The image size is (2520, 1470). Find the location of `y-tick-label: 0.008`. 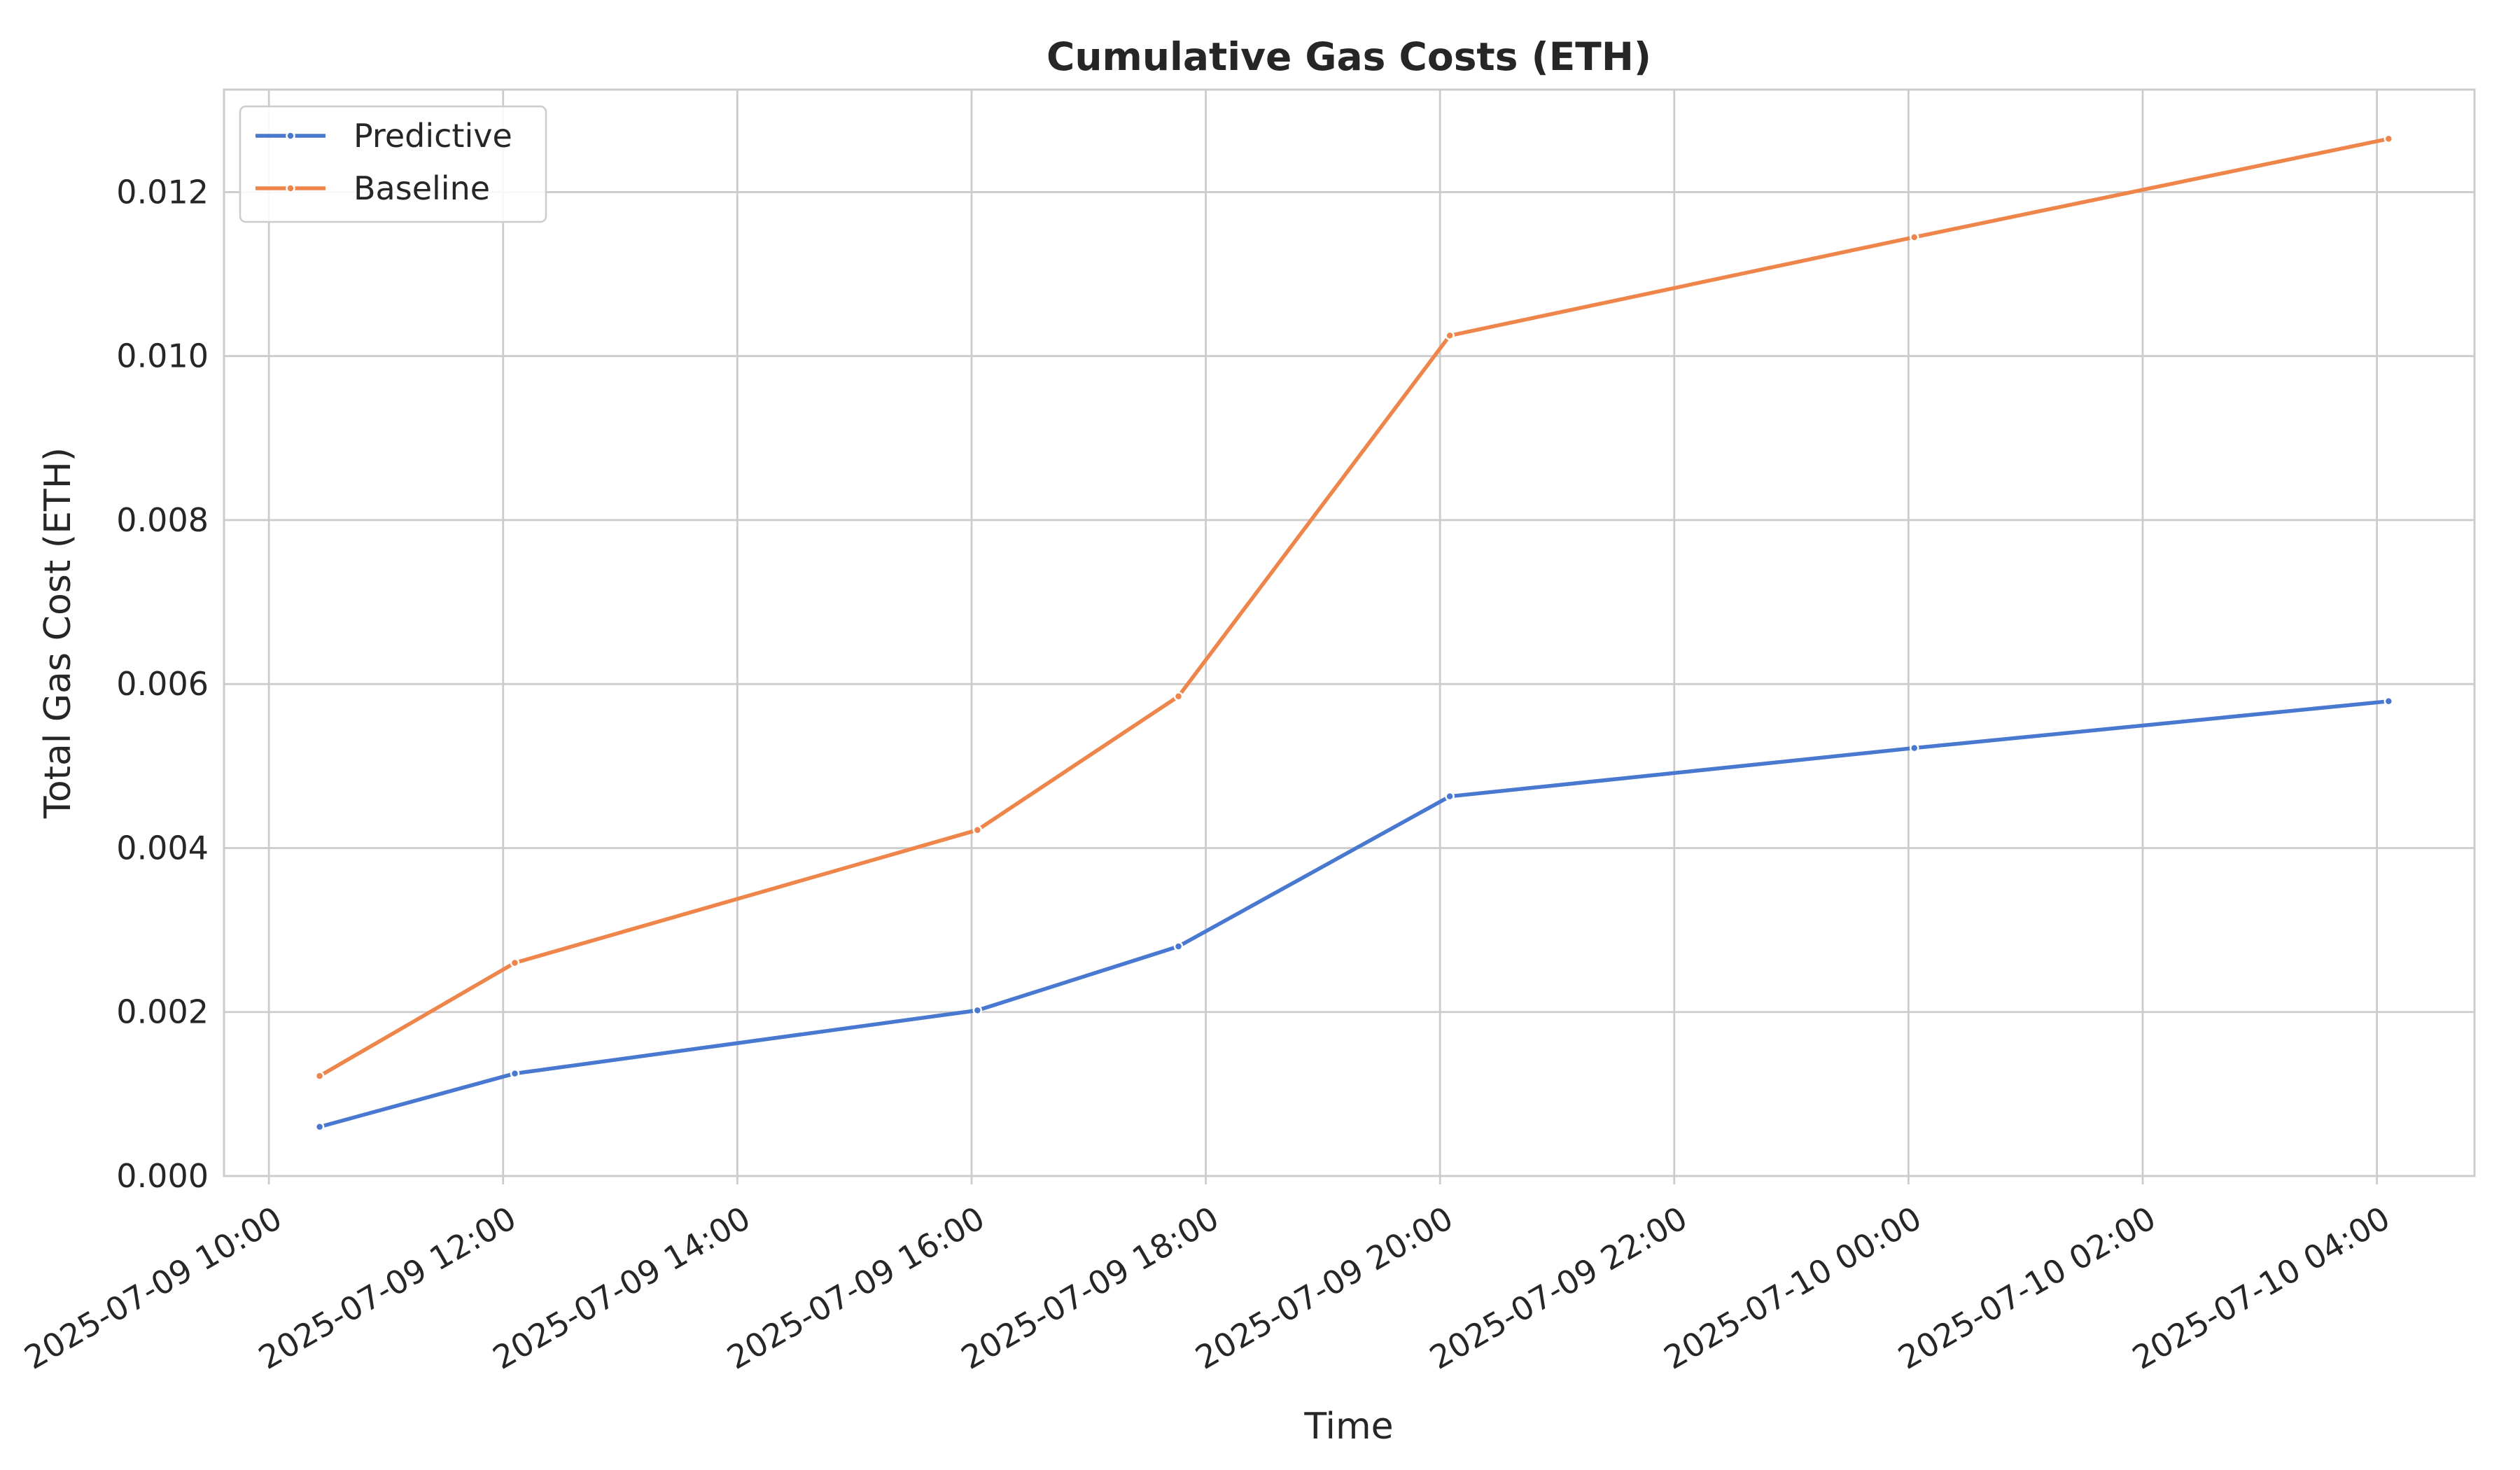

y-tick-label: 0.008 is located at coordinates (162, 520).